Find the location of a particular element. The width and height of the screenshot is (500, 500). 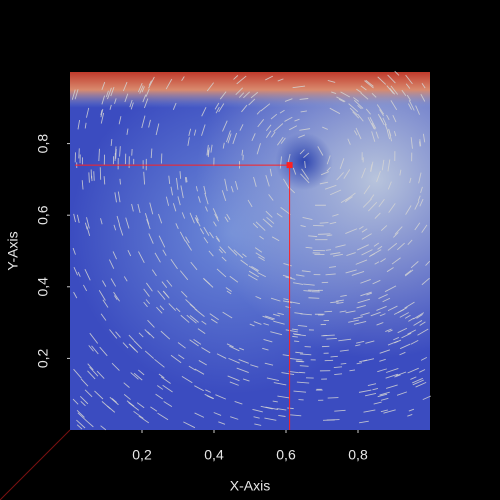

x-tick-label: 0,6 is located at coordinates (286, 455).